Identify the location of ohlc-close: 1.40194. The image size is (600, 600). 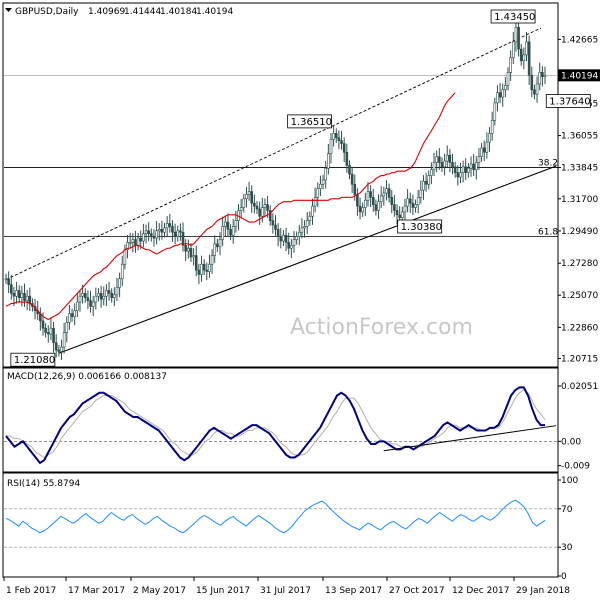
(214, 12).